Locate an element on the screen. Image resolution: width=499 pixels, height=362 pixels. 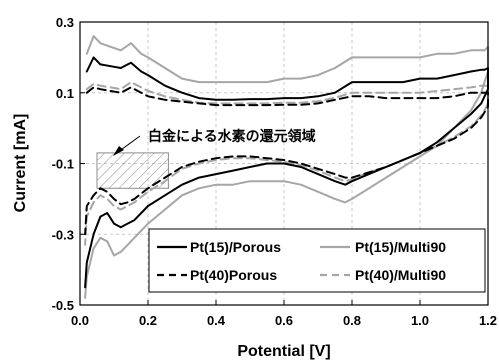
x-tick-label: 0.2 is located at coordinates (148, 320).